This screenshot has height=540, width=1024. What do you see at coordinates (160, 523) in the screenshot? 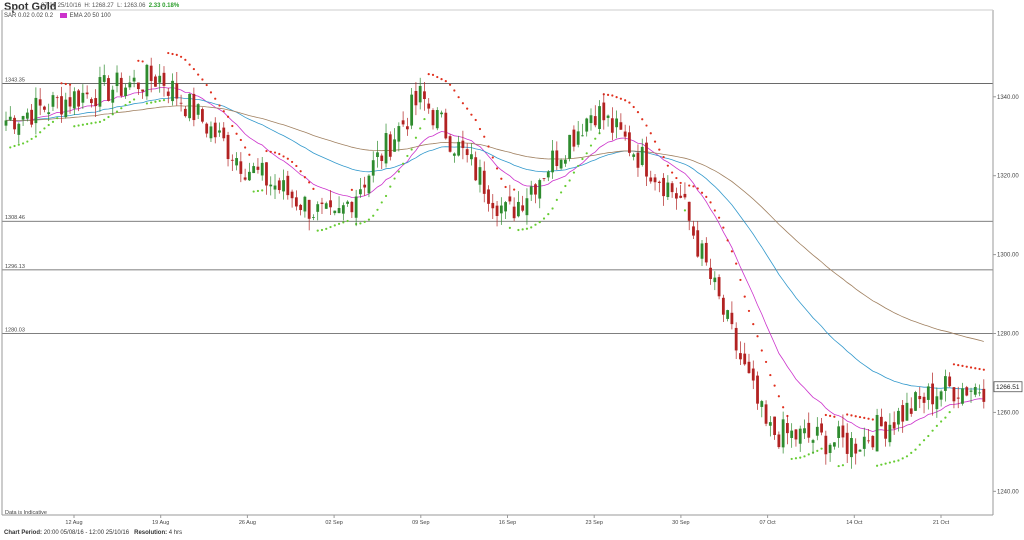
I see `x-tick-label: 19 Aug` at bounding box center [160, 523].